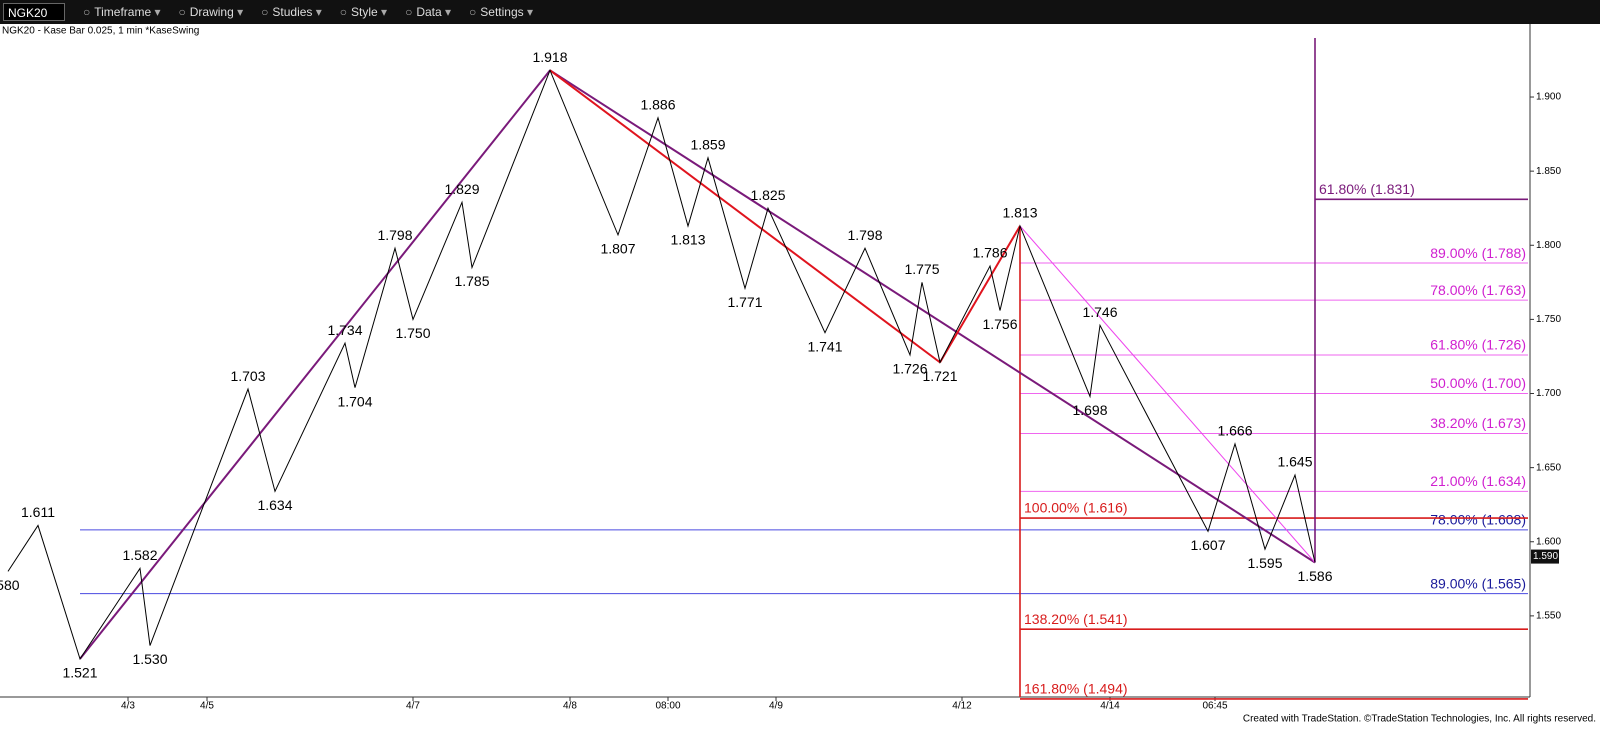  I want to click on swing-label: 1.595, so click(1264, 563).